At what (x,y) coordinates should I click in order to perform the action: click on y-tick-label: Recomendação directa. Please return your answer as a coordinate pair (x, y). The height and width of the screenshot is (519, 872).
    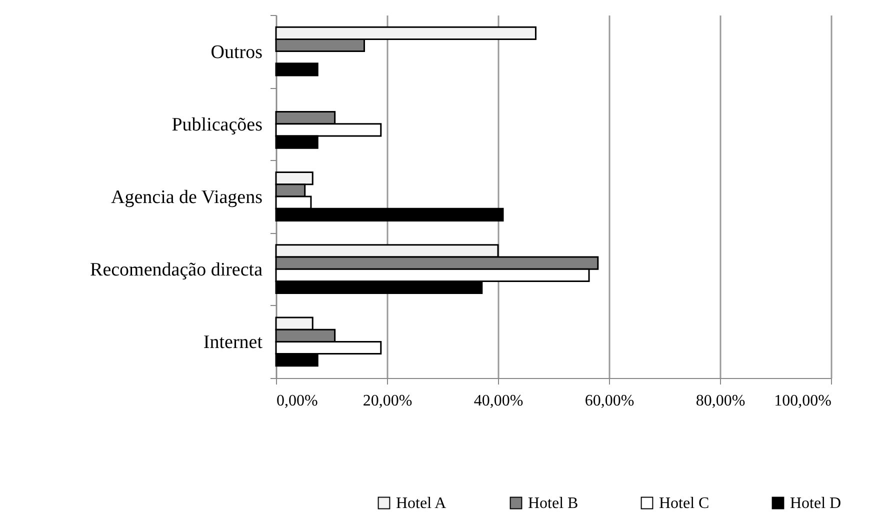
    Looking at the image, I should click on (177, 270).